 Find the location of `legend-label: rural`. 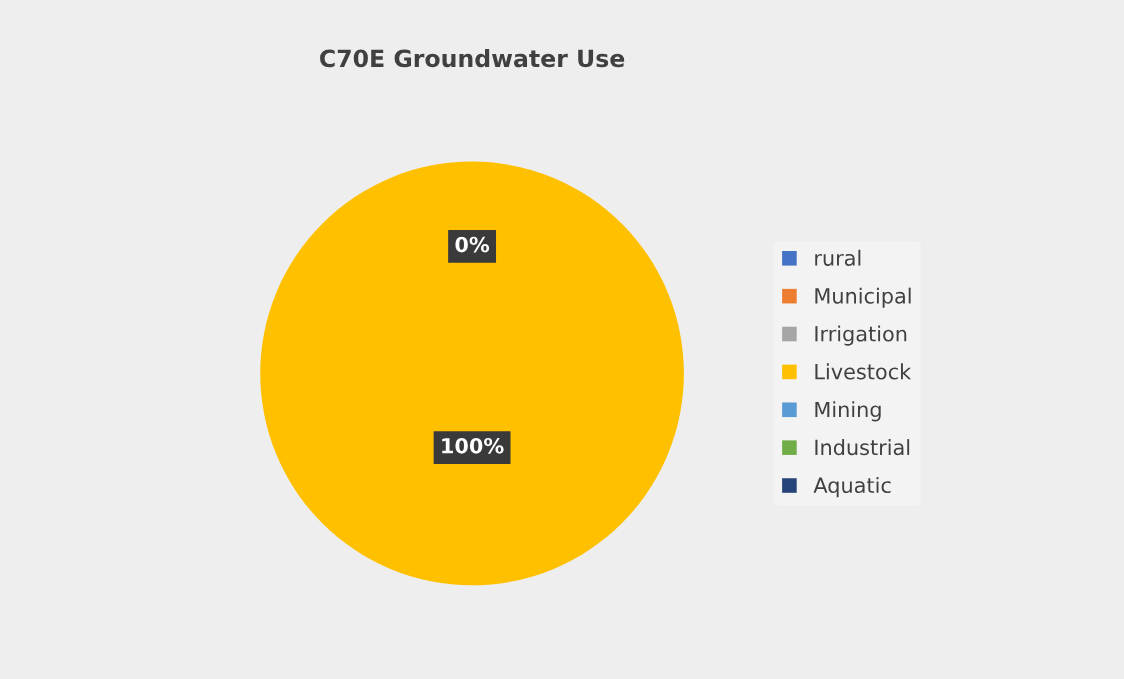

legend-label: rural is located at coordinates (838, 257).